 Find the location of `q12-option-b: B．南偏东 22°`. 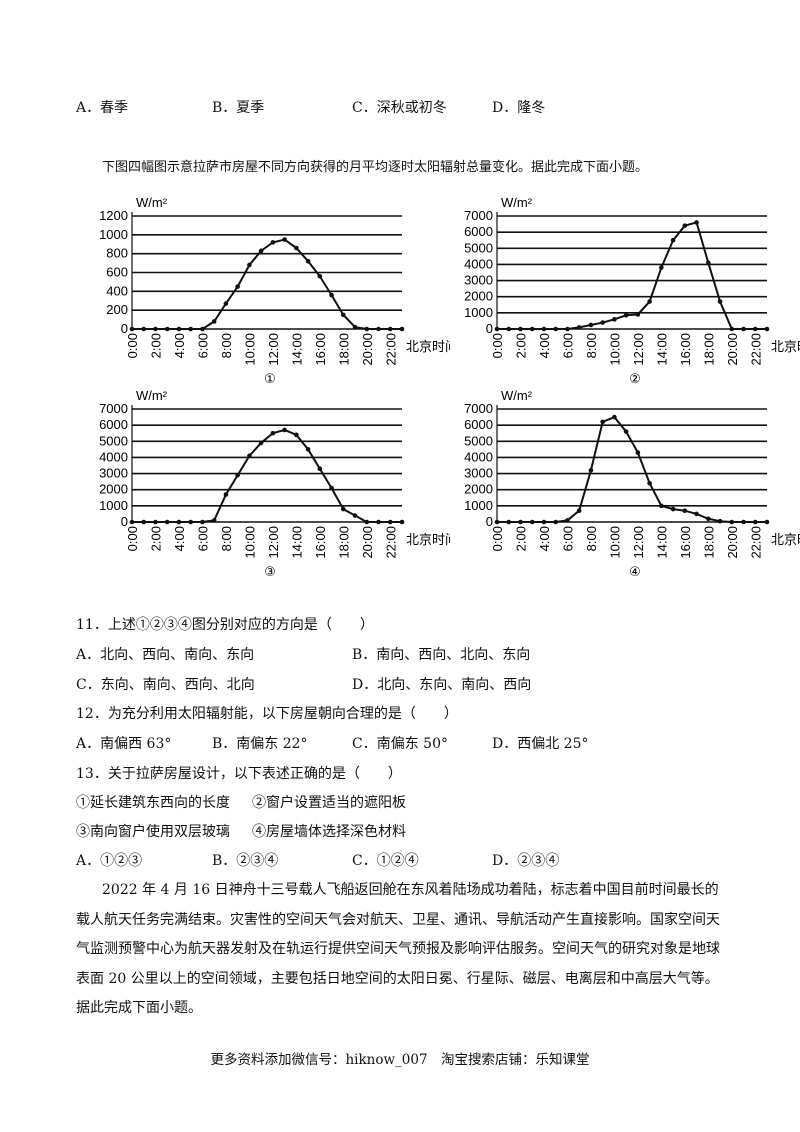

q12-option-b: B．南偏东 22° is located at coordinates (260, 744).